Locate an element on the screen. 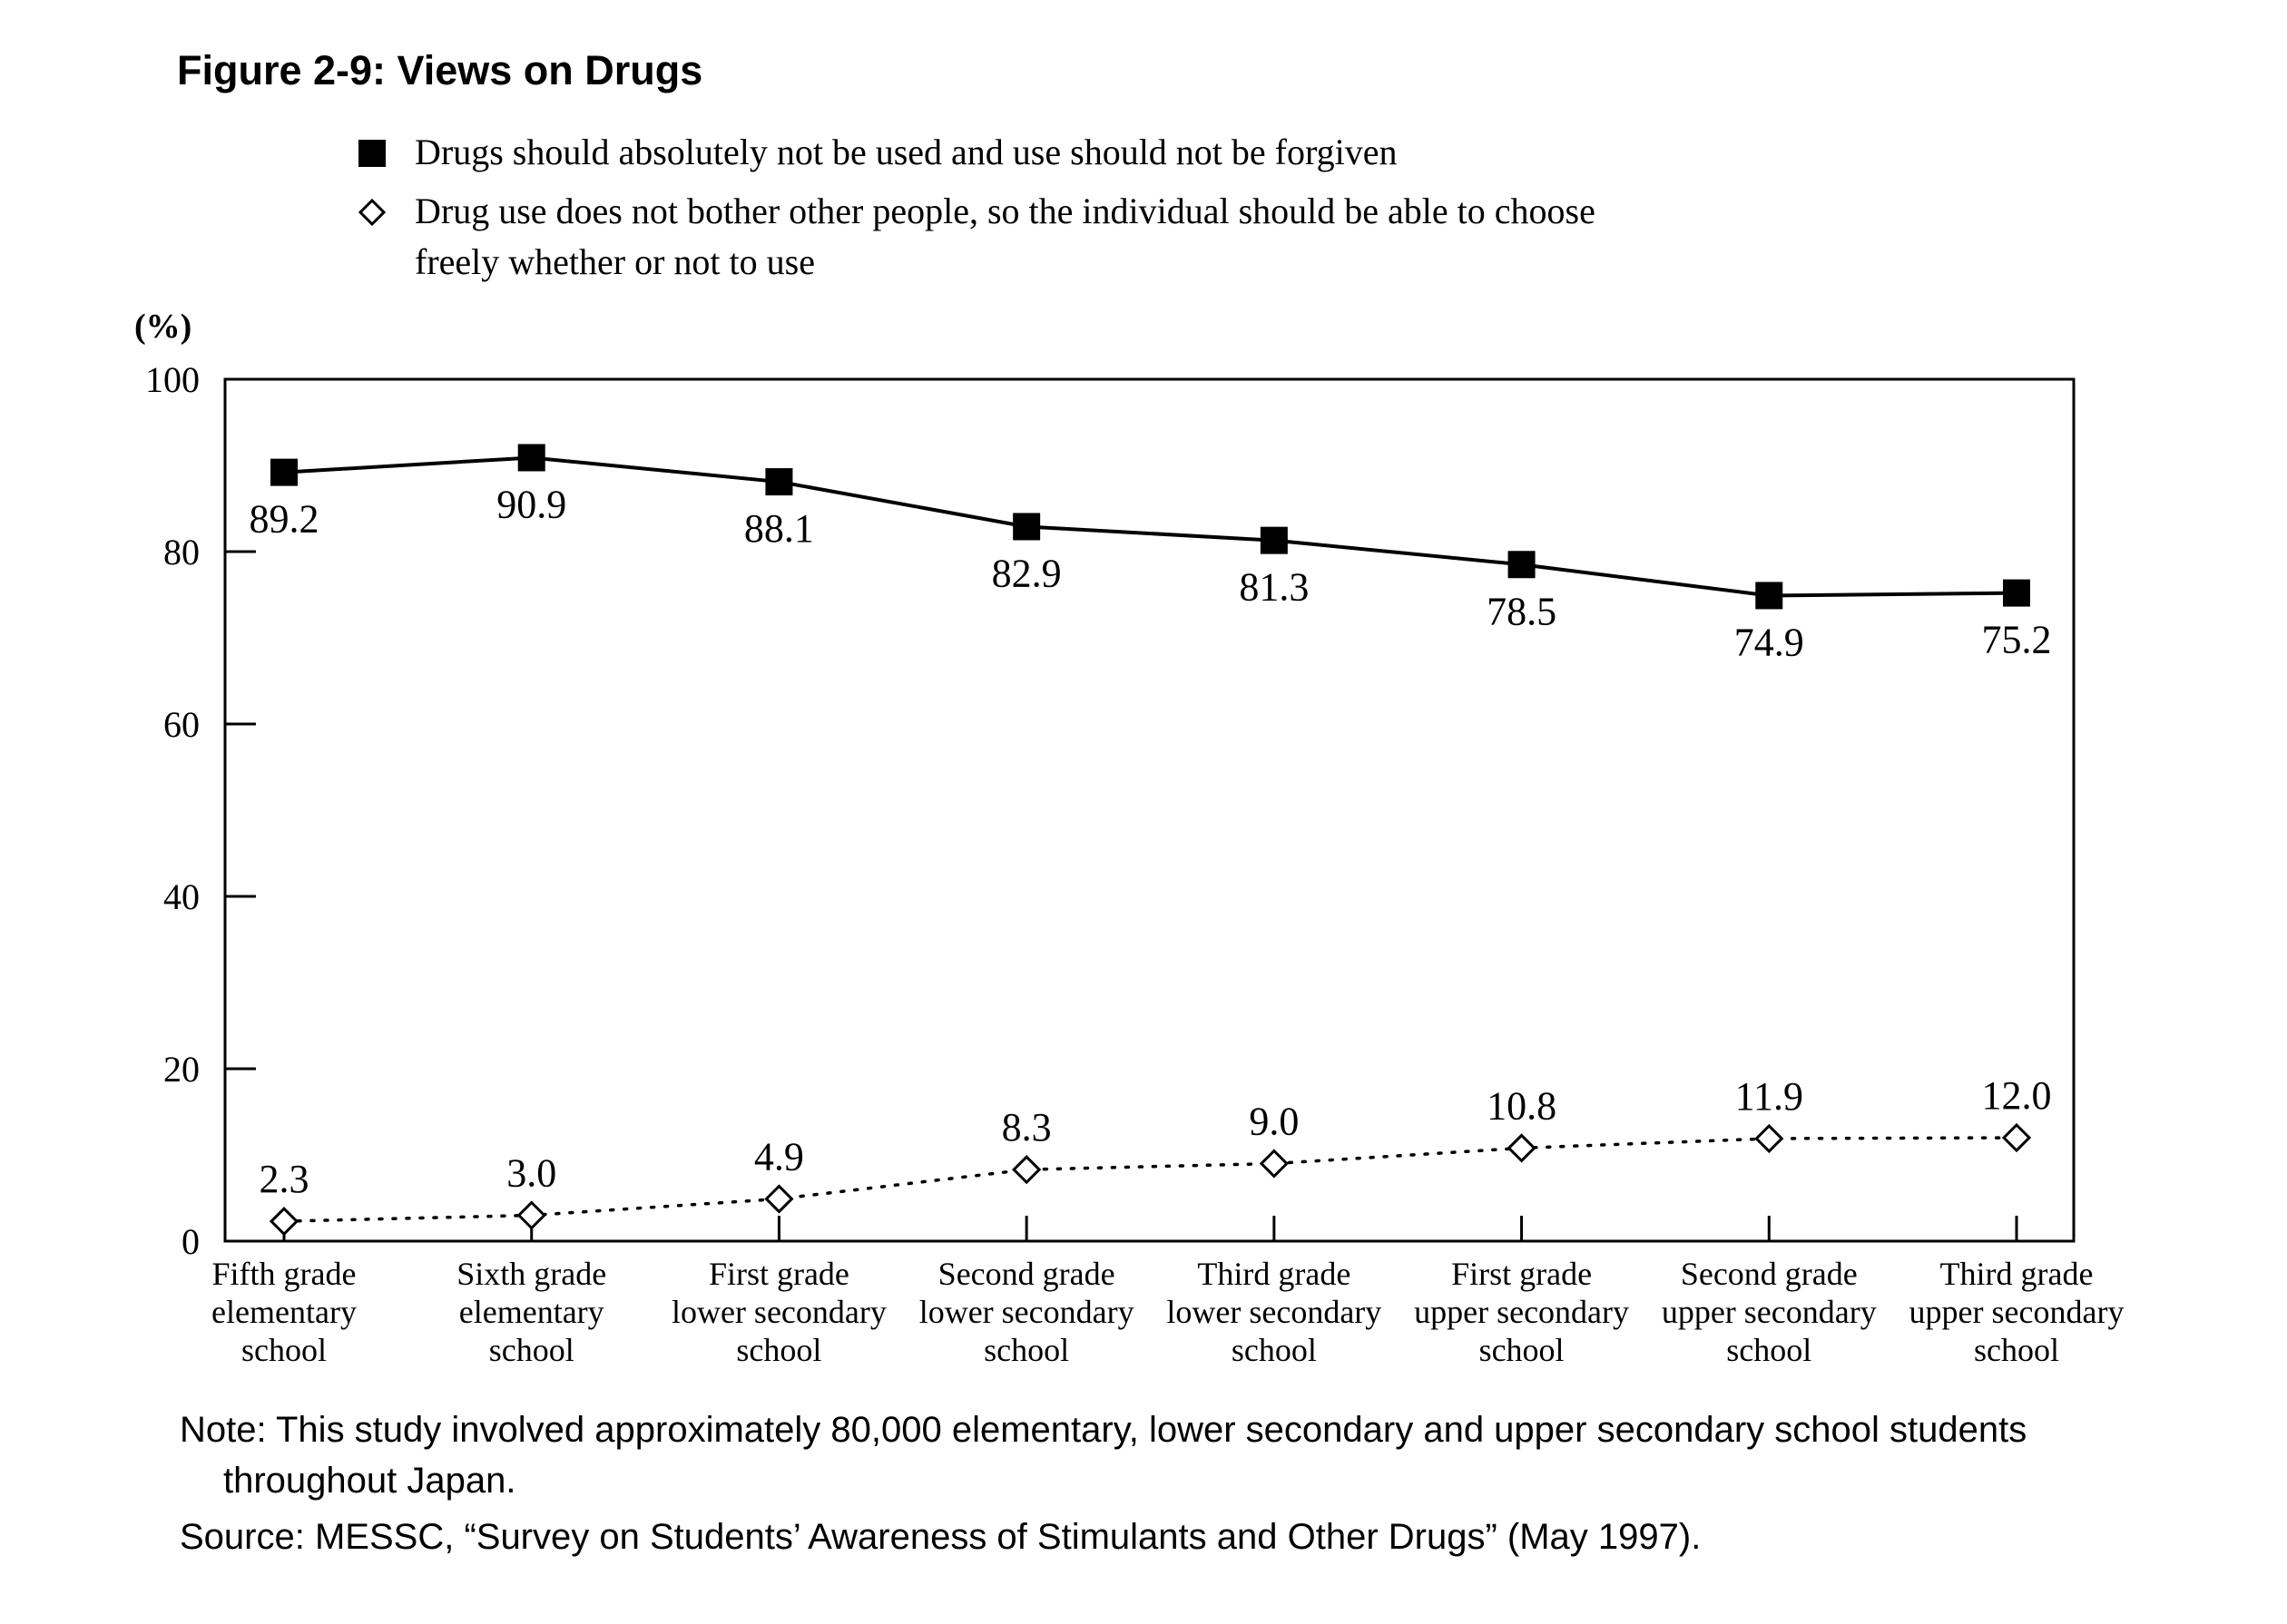 Image resolution: width=2287 pixels, height=1624 pixels. series-2-data-label: 11.9 is located at coordinates (1769, 1096).